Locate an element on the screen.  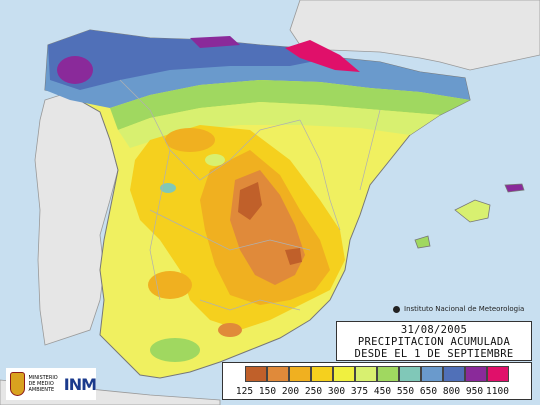
zone-125-150-b is located at coordinates (293, 256).